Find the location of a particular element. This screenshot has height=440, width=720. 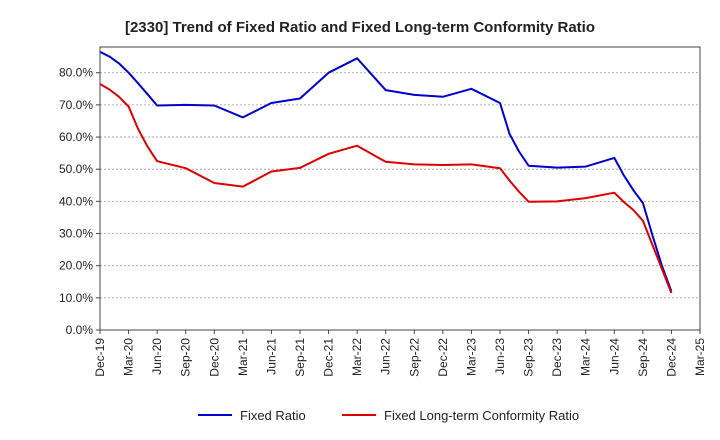

x-tick-label-7: Sep-21 is located at coordinates (300, 357).